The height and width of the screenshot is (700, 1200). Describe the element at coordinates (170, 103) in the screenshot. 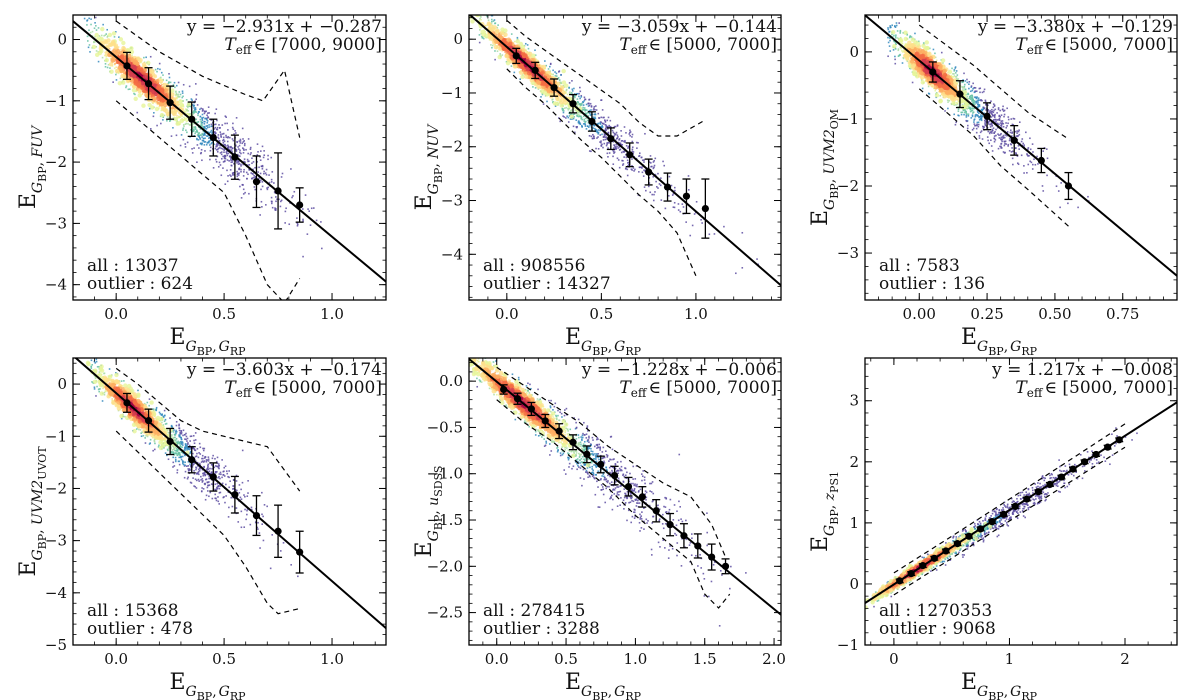

I see `binned-point` at that location.